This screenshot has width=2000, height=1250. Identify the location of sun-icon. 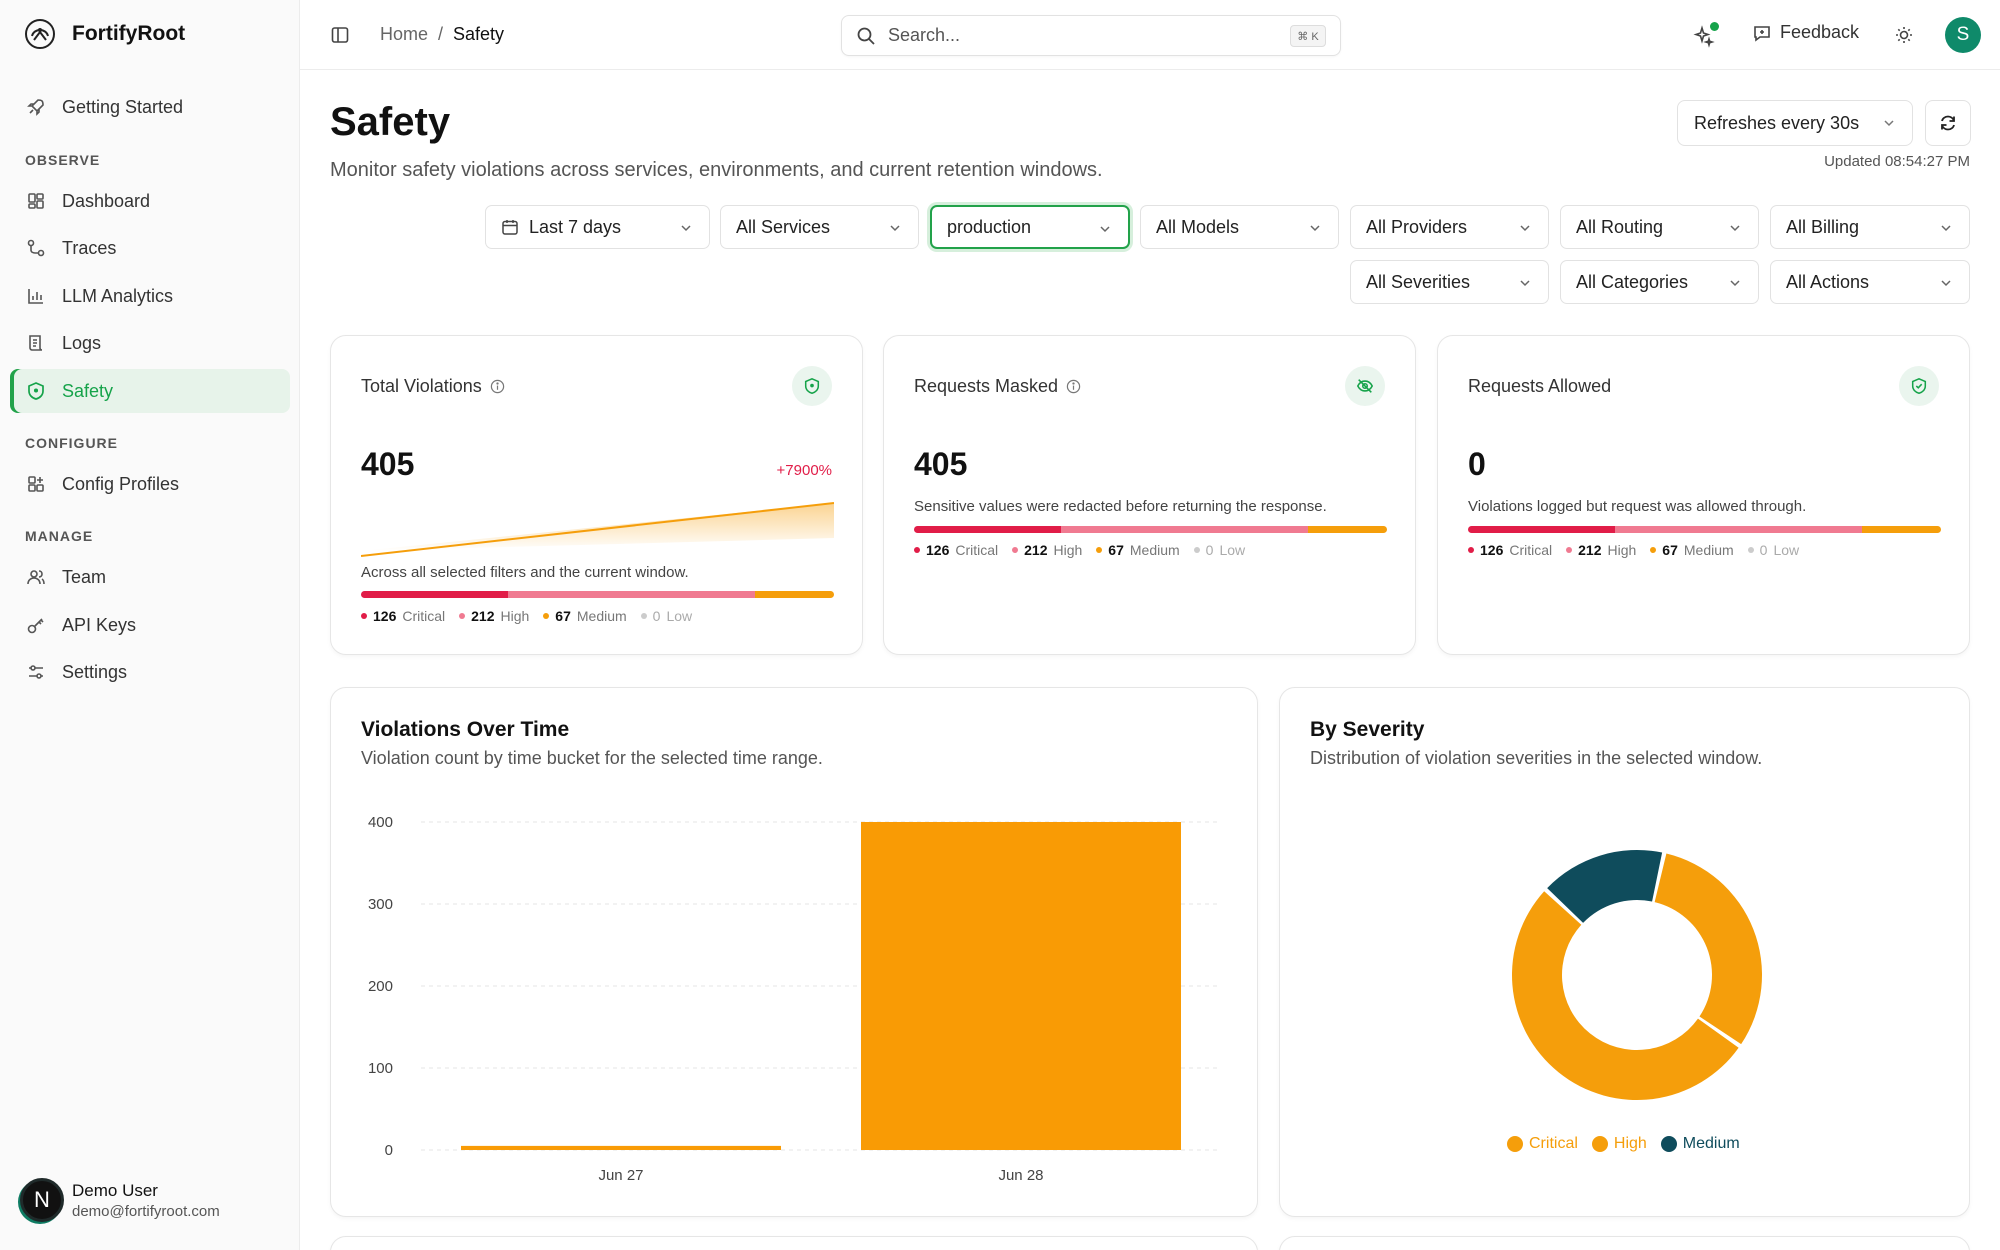
(1904, 35).